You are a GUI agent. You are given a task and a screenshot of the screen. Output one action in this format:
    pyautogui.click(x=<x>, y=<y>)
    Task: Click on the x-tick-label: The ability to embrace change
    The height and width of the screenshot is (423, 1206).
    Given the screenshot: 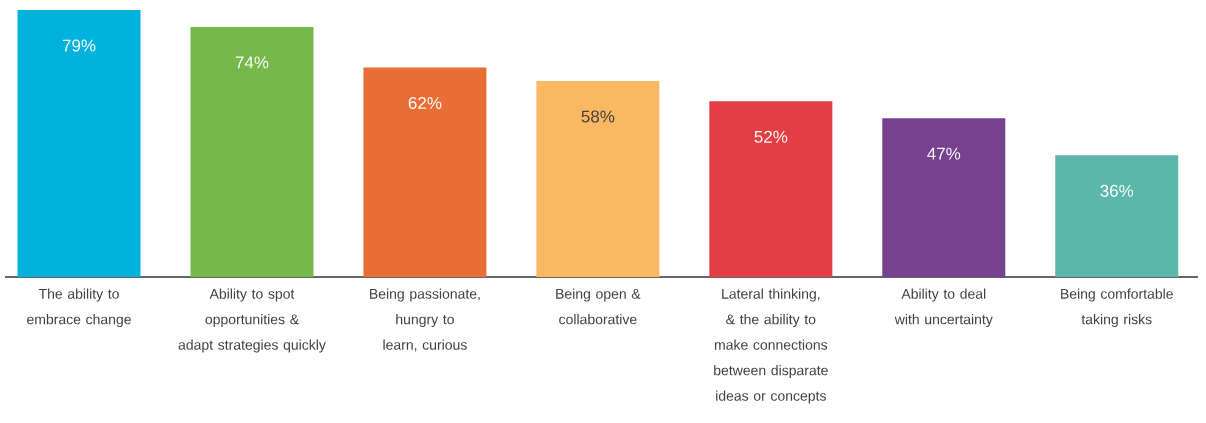 What is the action you would take?
    pyautogui.click(x=79, y=308)
    